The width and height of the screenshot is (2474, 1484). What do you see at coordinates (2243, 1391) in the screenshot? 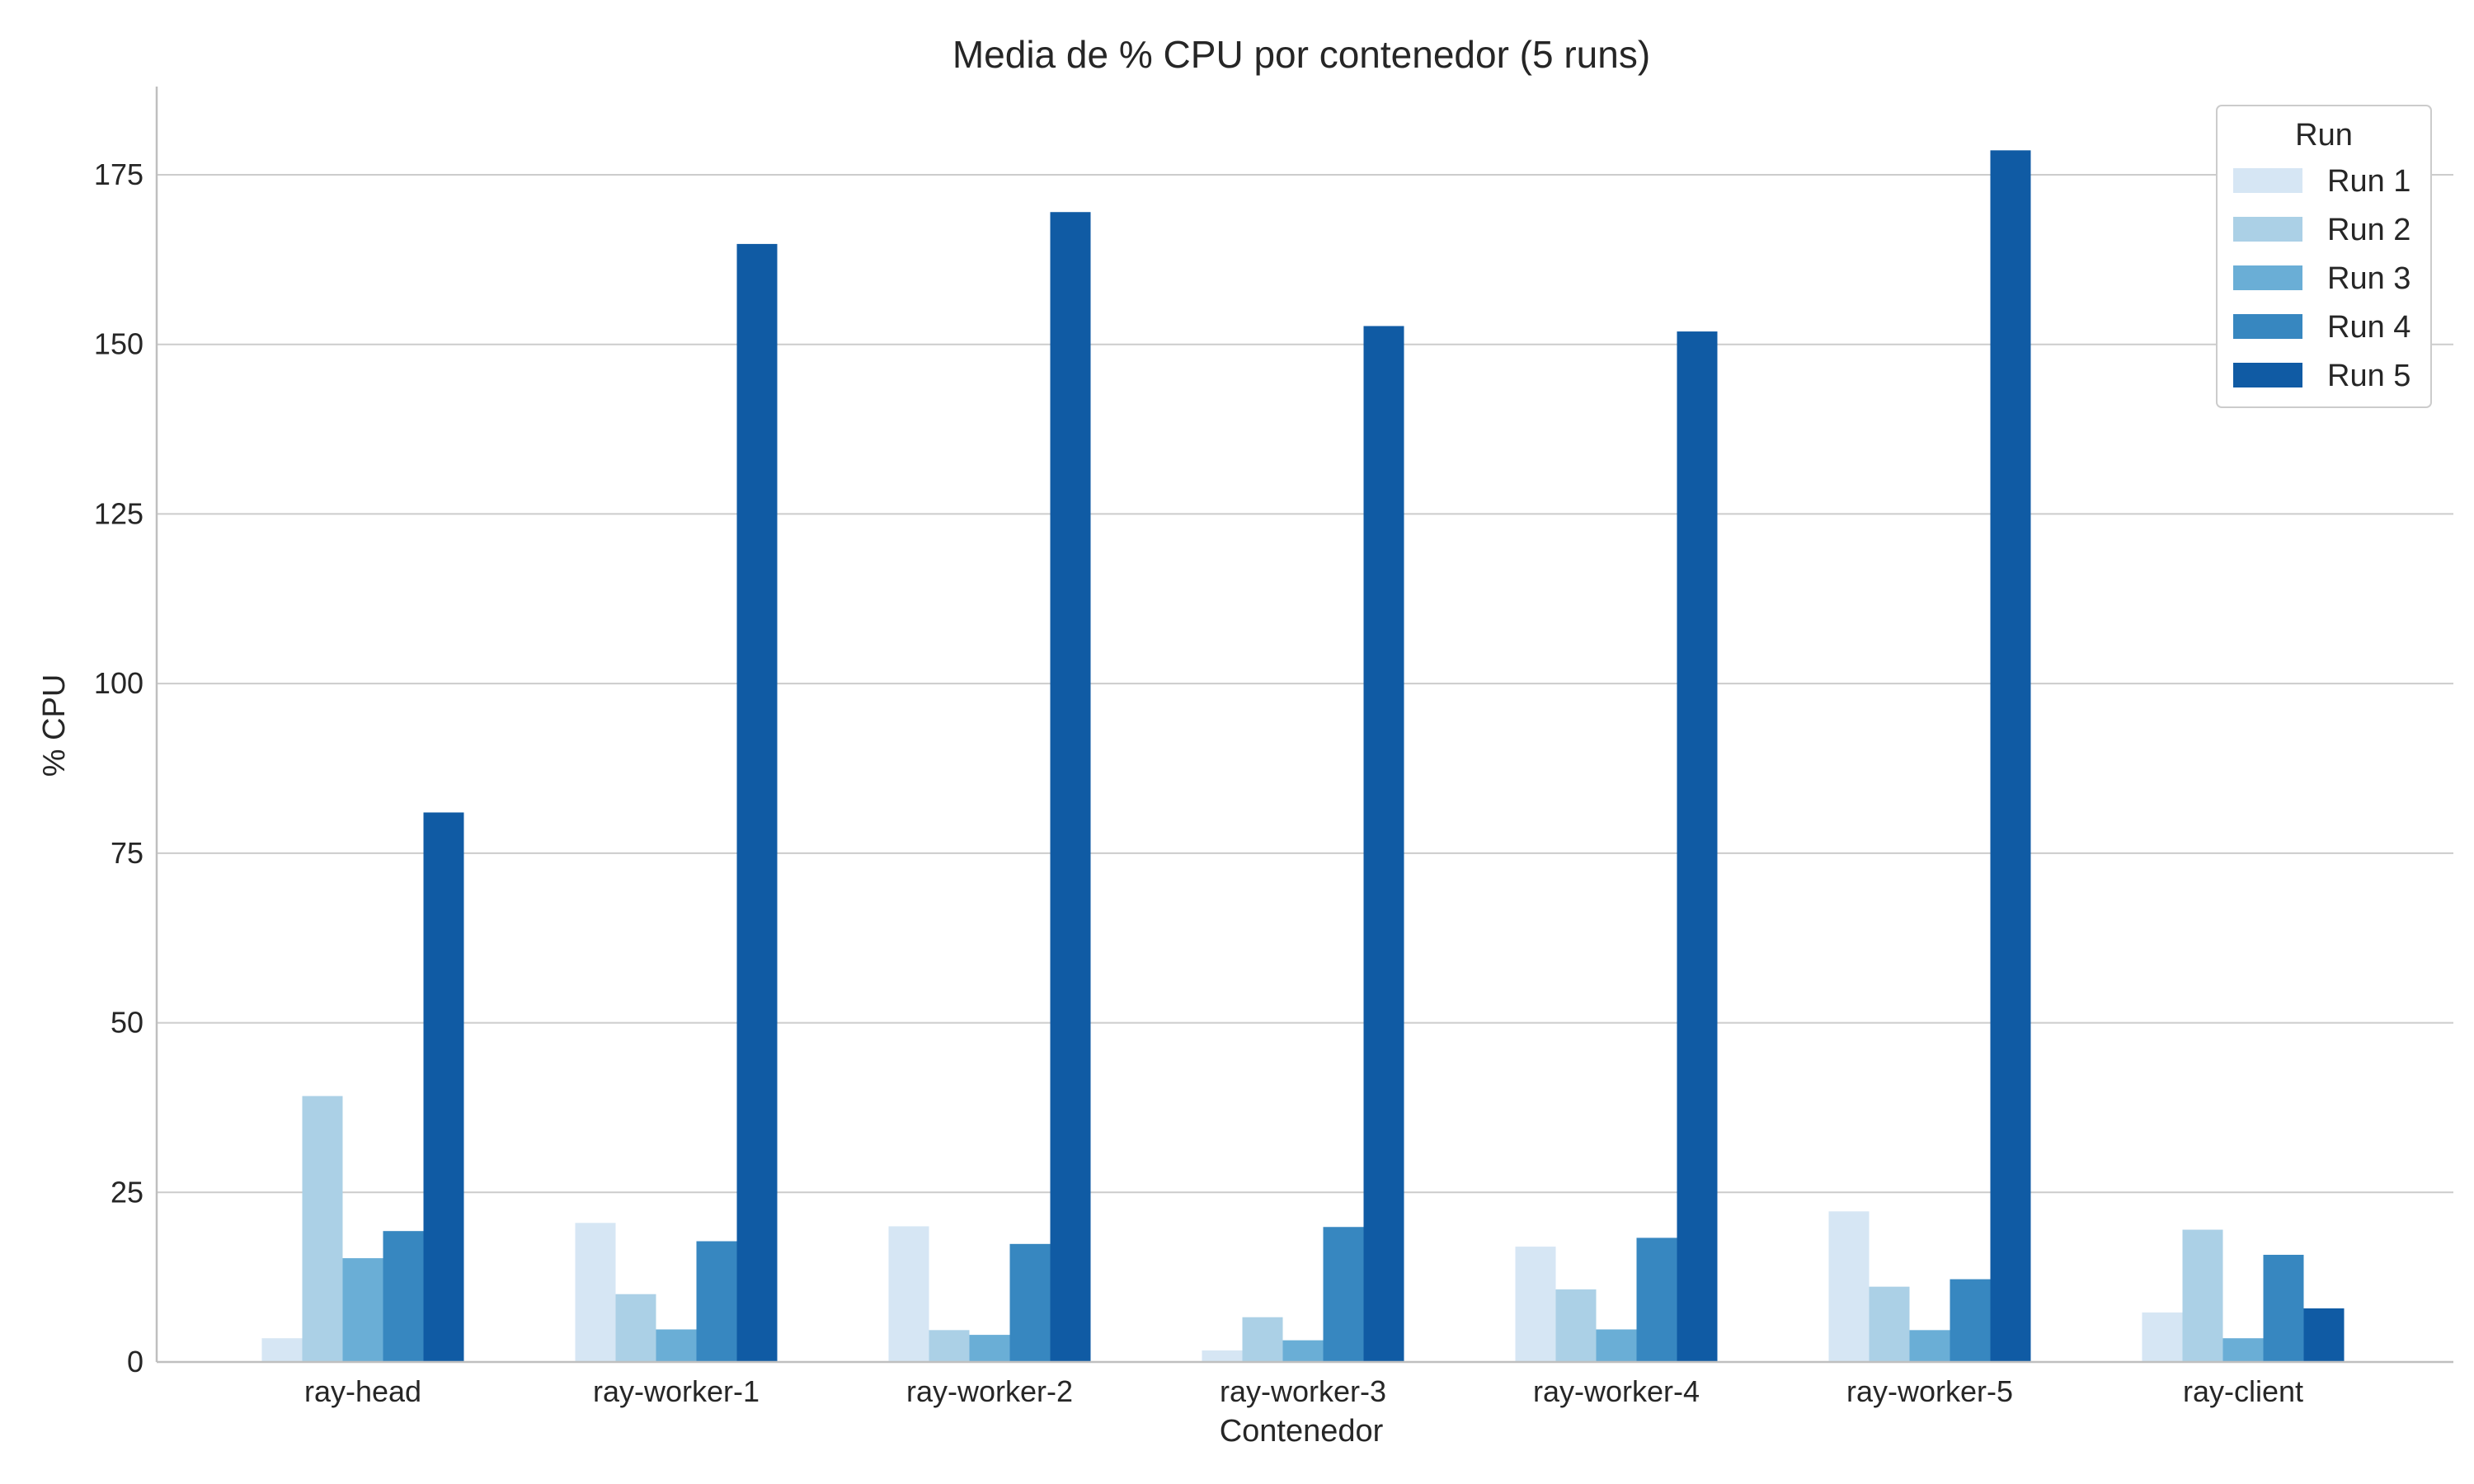
I see `x-tick-label: ray-client` at bounding box center [2243, 1391].